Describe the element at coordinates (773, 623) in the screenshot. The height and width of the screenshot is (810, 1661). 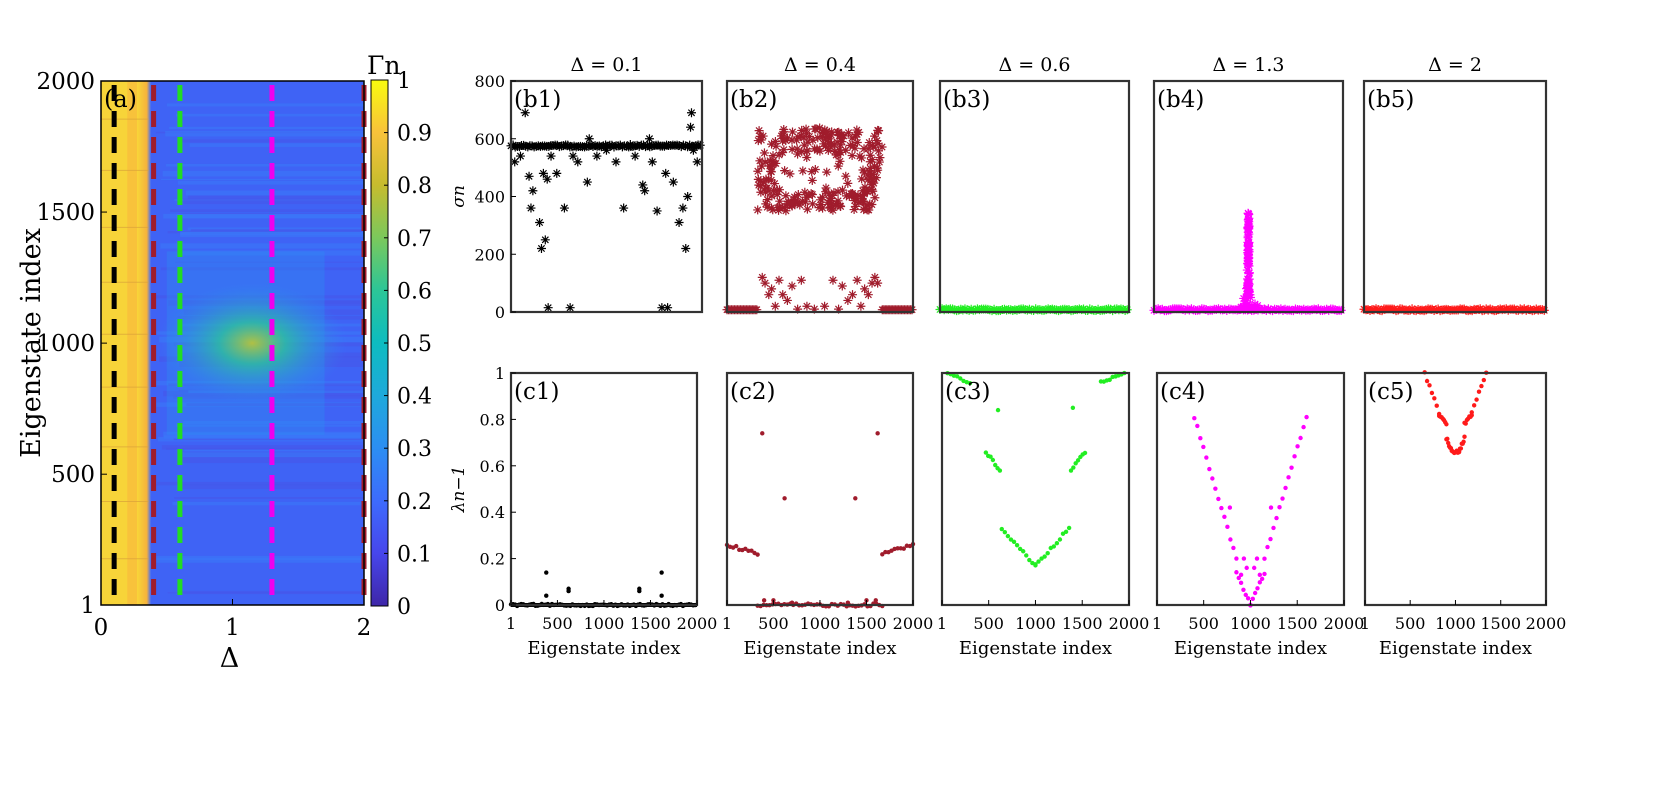
I see `x-tick-label: 500` at that location.